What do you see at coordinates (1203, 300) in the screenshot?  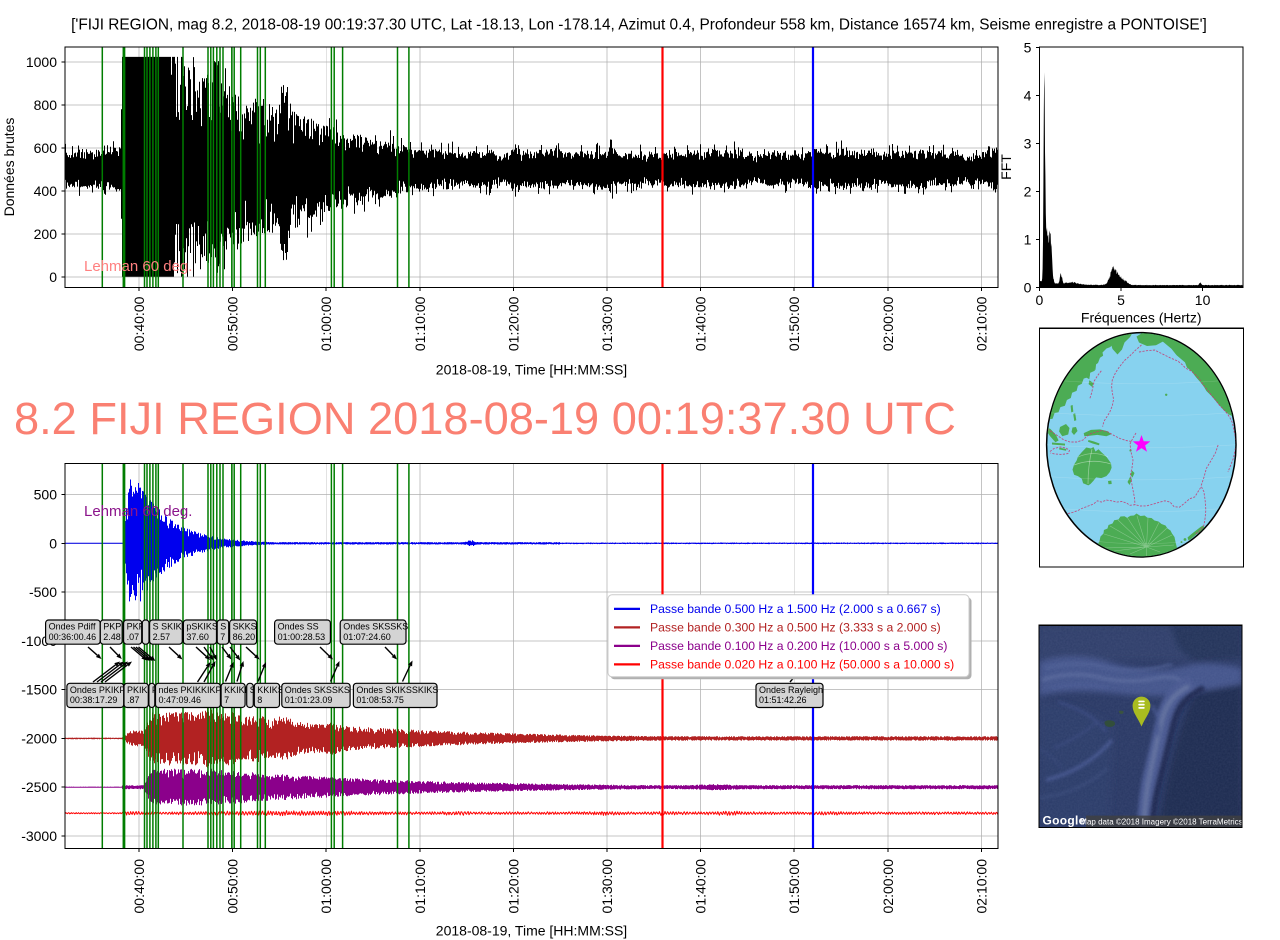 I see `svg-text: 10` at bounding box center [1203, 300].